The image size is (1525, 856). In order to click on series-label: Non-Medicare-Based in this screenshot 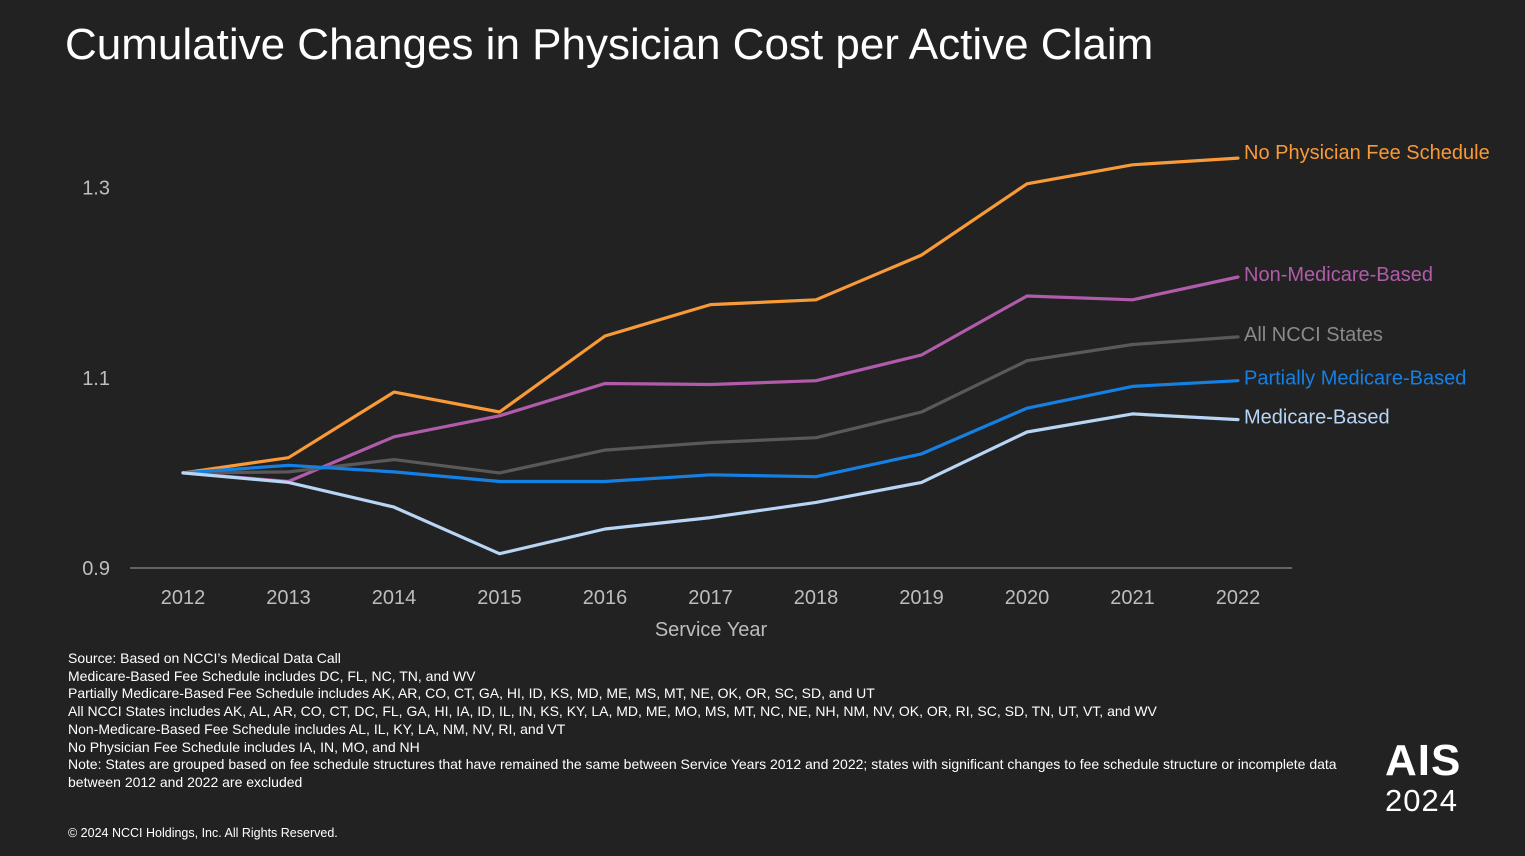, I will do `click(1338, 275)`.